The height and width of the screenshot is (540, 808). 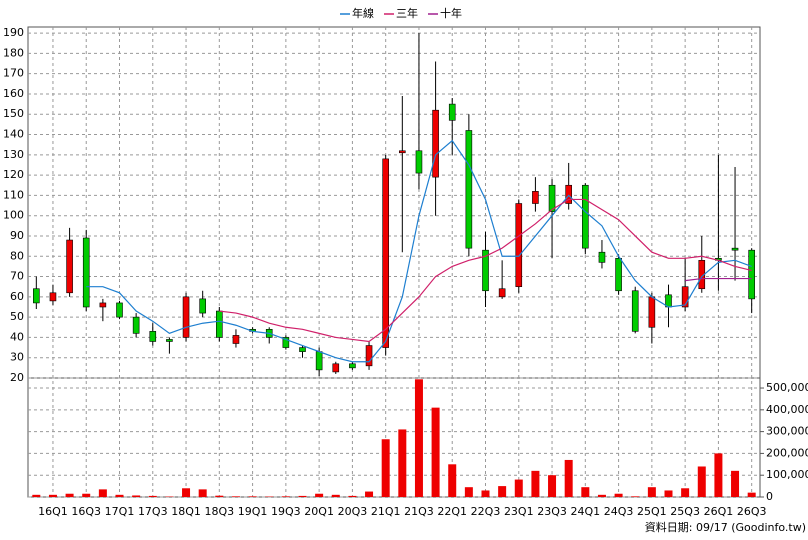 I want to click on y2-tick-label: 500,000, so click(x=787, y=387).